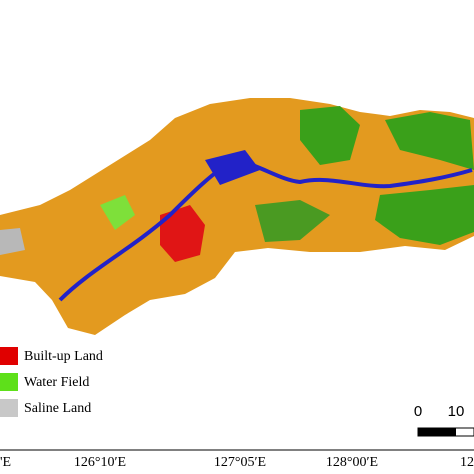  Describe the element at coordinates (456, 411) in the screenshot. I see `scale-label: 10` at that location.